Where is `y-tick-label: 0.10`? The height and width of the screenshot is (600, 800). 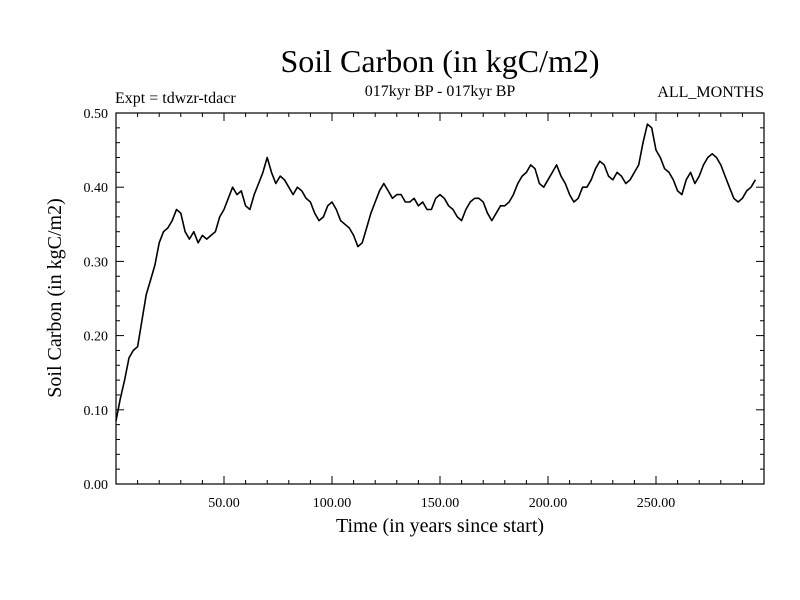
y-tick-label: 0.10 is located at coordinates (96, 411).